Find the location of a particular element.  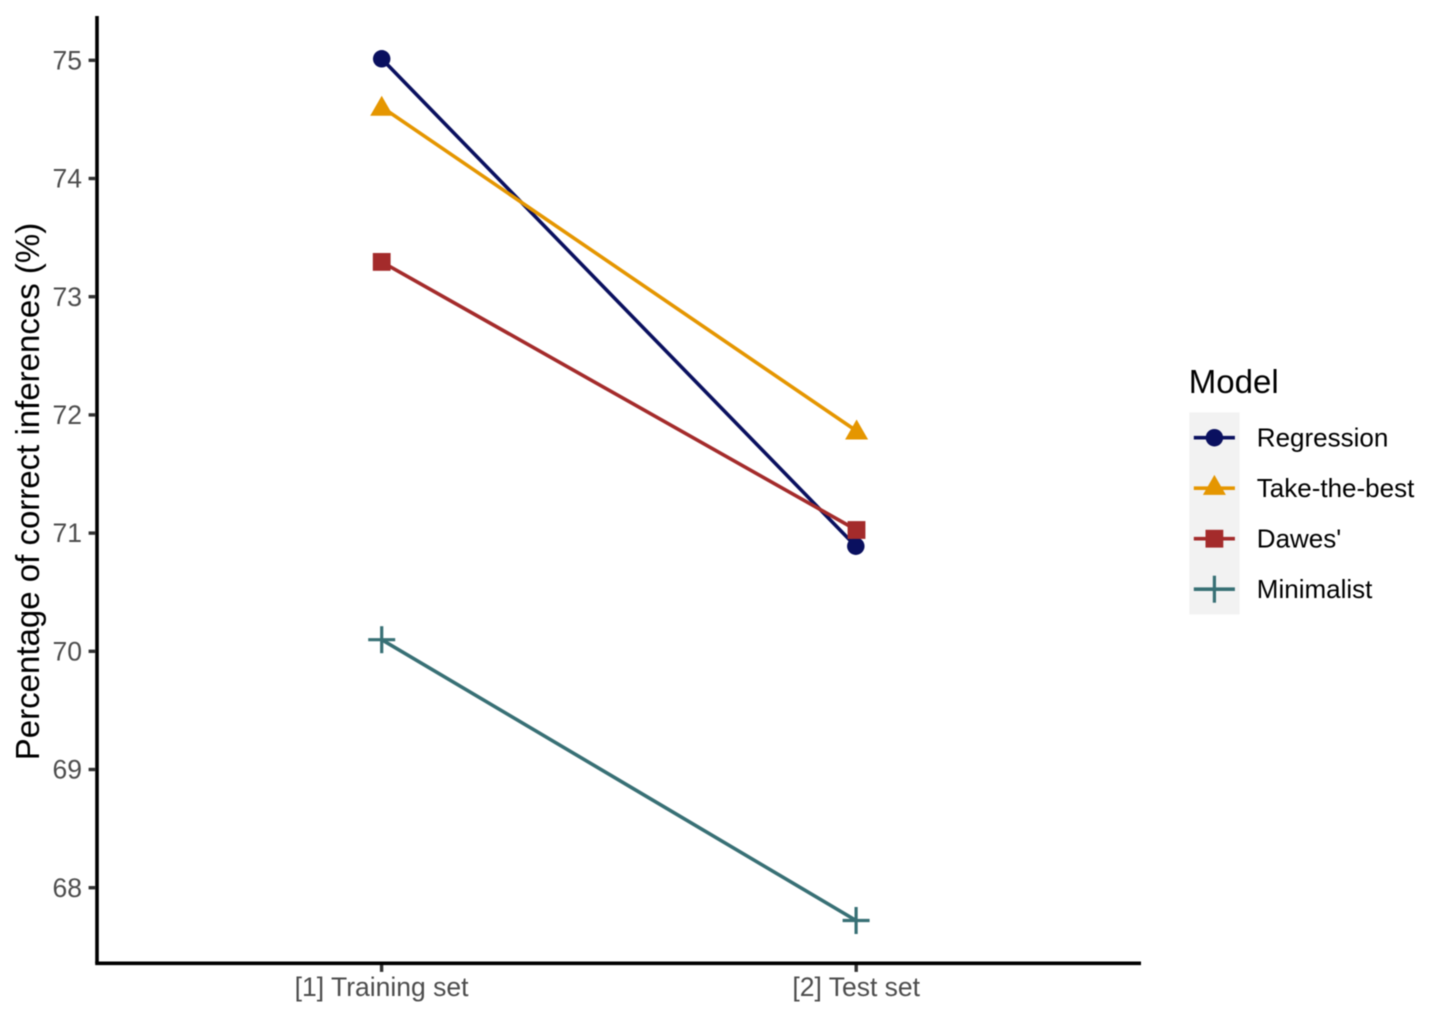

svg-text: 71 is located at coordinates (67, 533).